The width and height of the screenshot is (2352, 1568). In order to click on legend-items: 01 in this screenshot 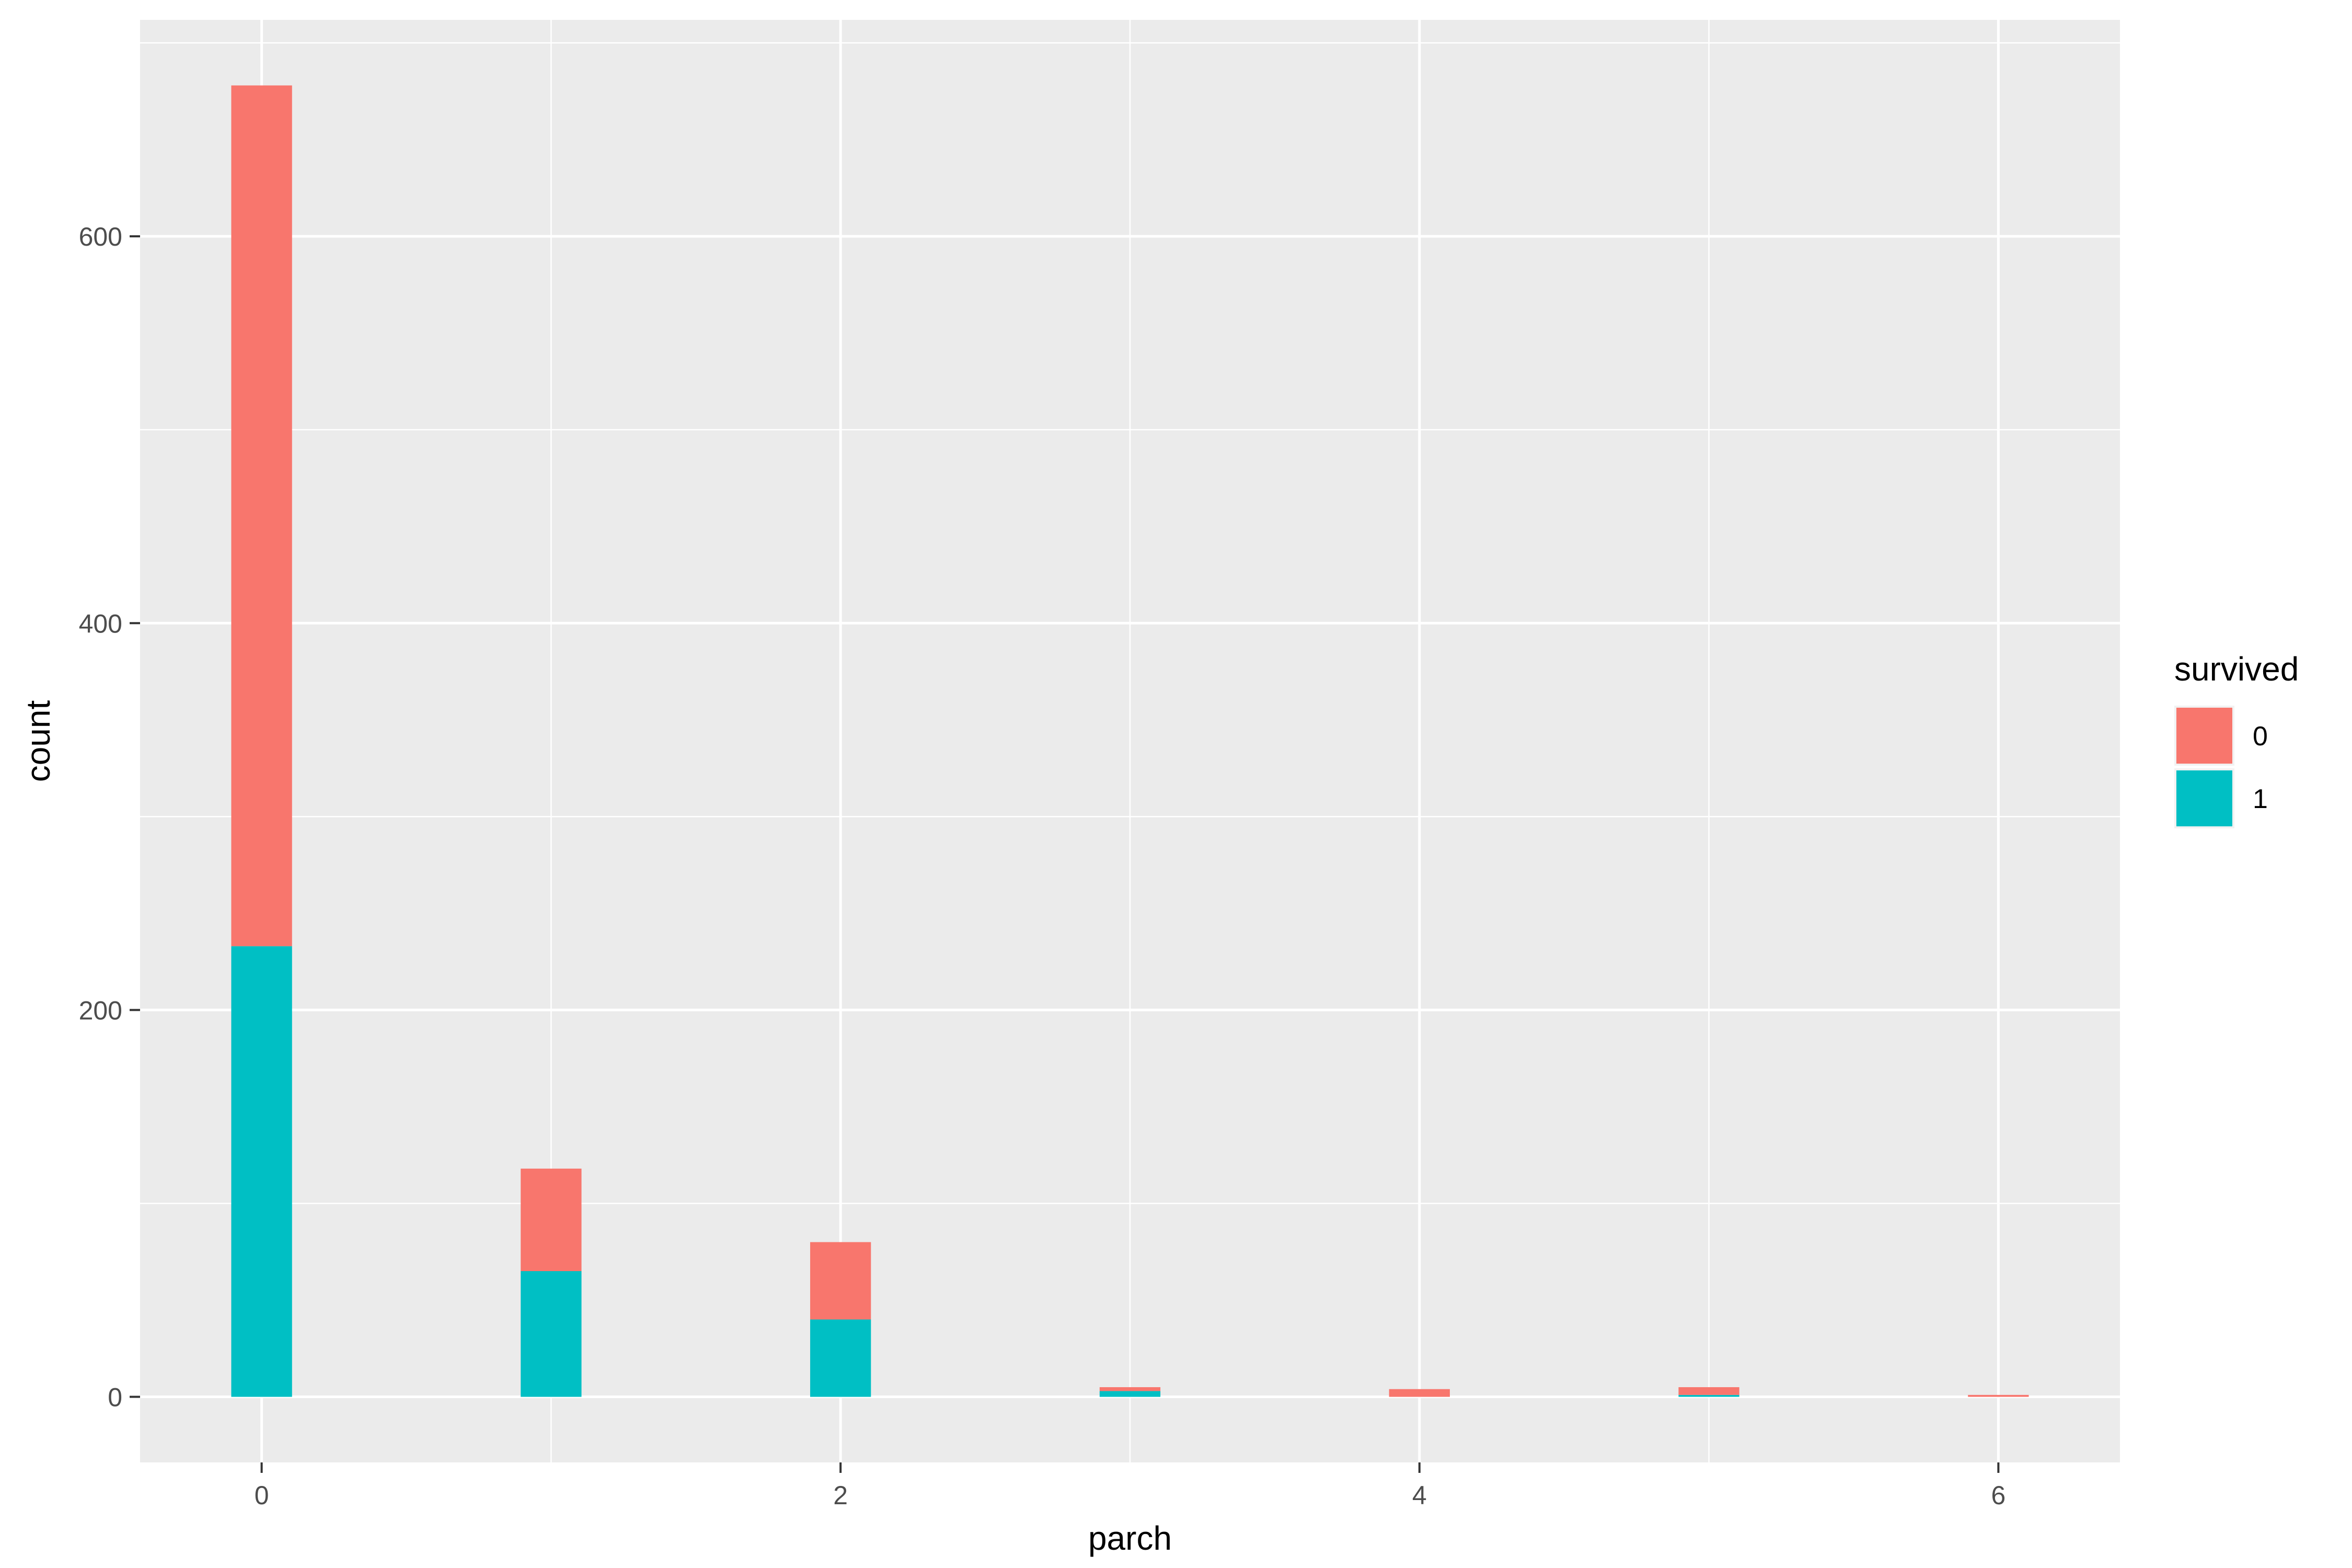, I will do `click(2221, 767)`.